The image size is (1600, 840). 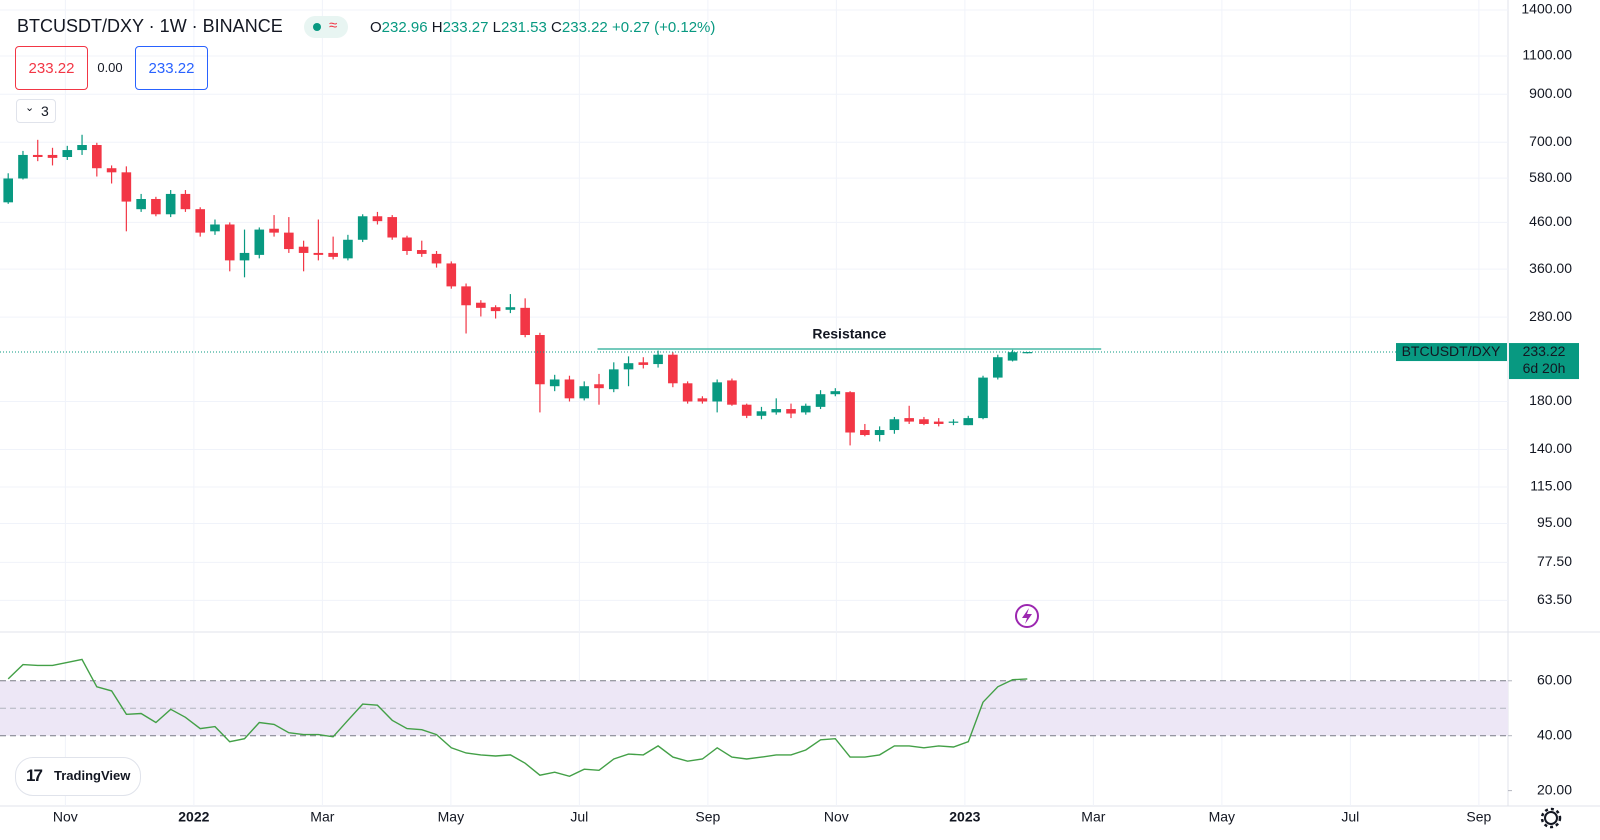 What do you see at coordinates (1550, 400) in the screenshot?
I see `y-tick-label: 180.00` at bounding box center [1550, 400].